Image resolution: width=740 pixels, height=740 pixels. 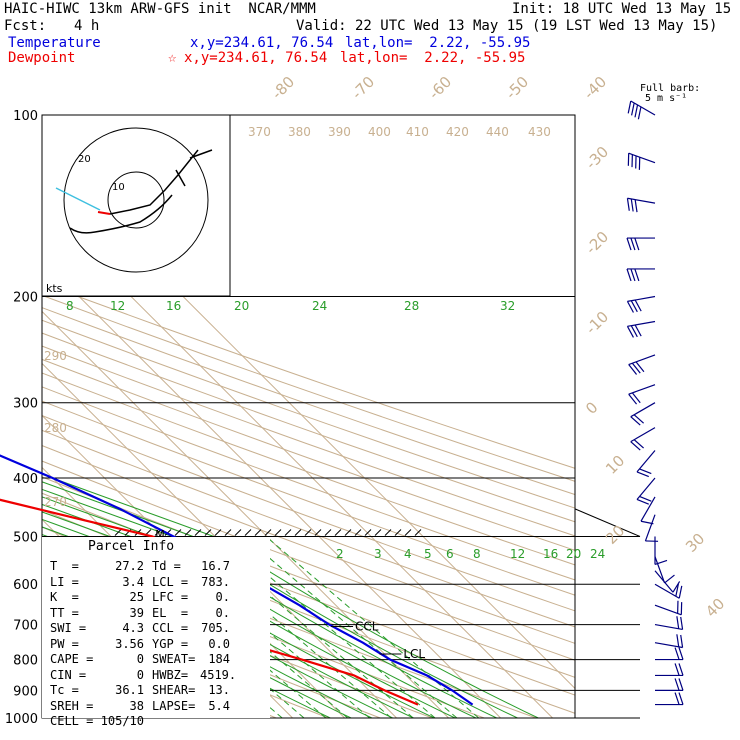 What do you see at coordinates (42, 58) in the screenshot?
I see `dewpoint-legend-label: Dewpoint` at bounding box center [42, 58].